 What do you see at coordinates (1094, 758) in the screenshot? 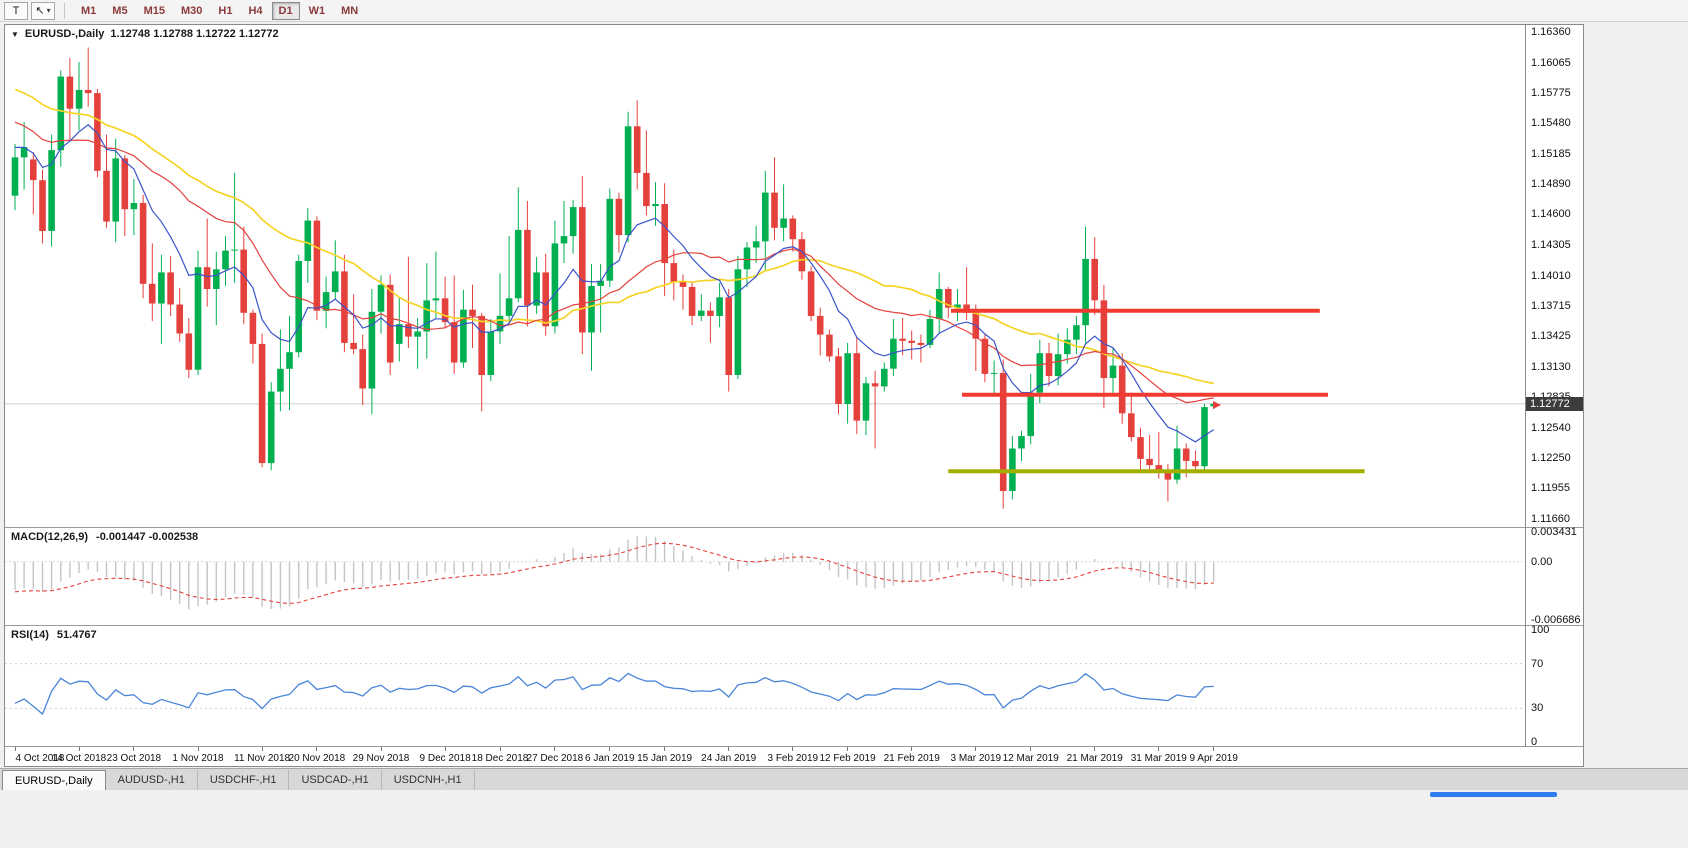
I see `date-axis-label: 21 Mar 2019` at bounding box center [1094, 758].